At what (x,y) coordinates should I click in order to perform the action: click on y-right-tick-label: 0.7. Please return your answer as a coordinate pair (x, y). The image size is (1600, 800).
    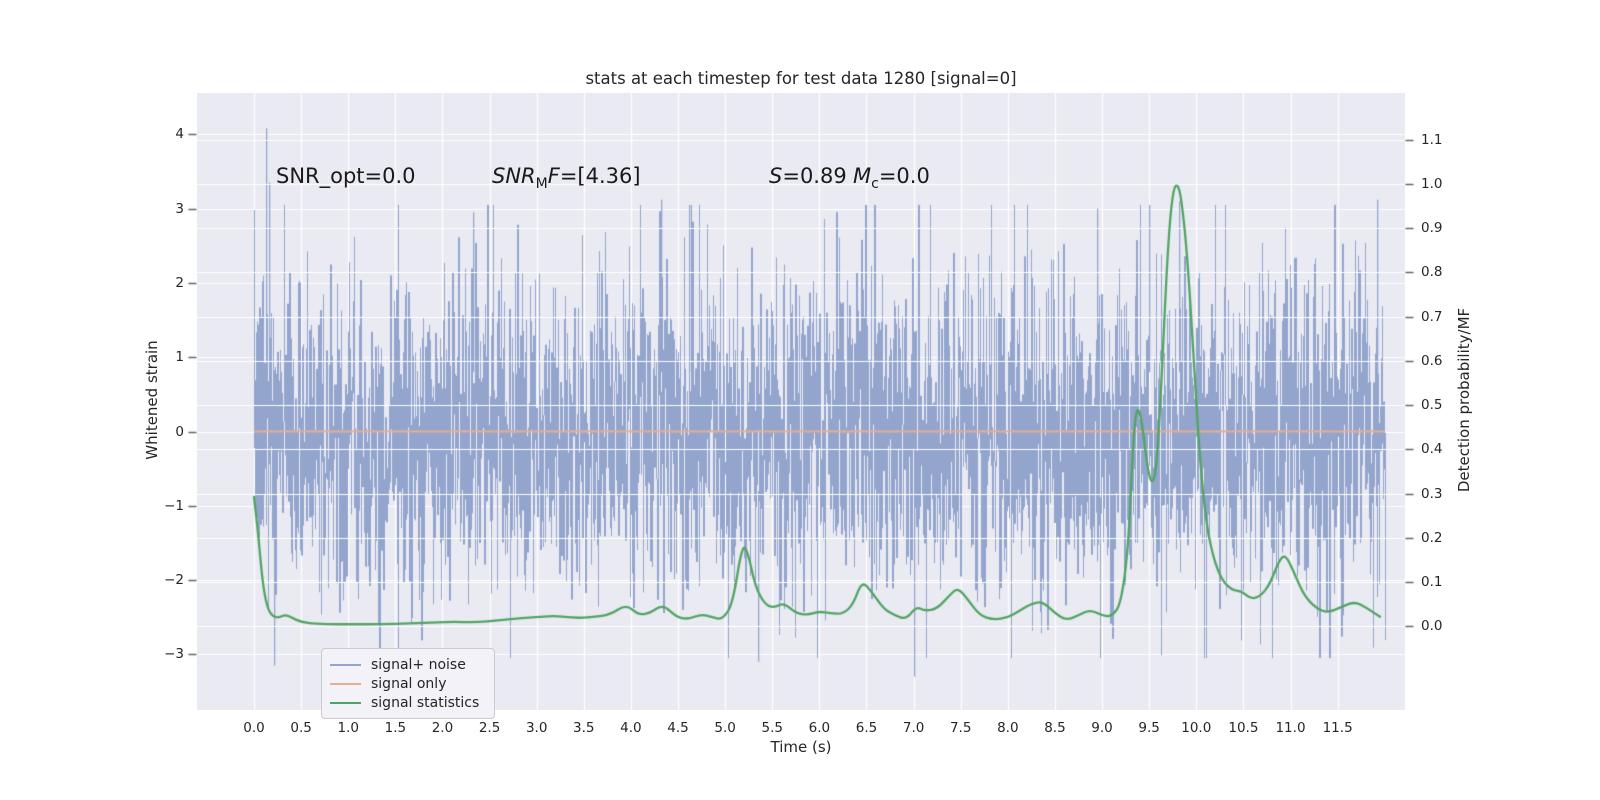
    Looking at the image, I should click on (1432, 316).